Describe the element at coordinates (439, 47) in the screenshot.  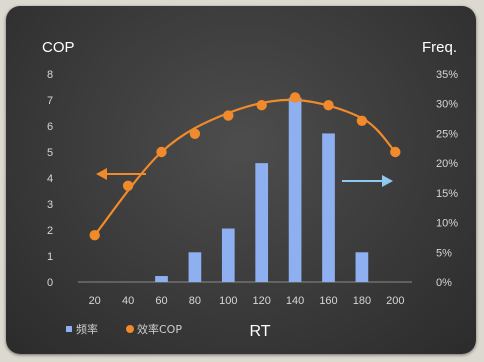
I see `y2-axis-title: Freq.` at that location.